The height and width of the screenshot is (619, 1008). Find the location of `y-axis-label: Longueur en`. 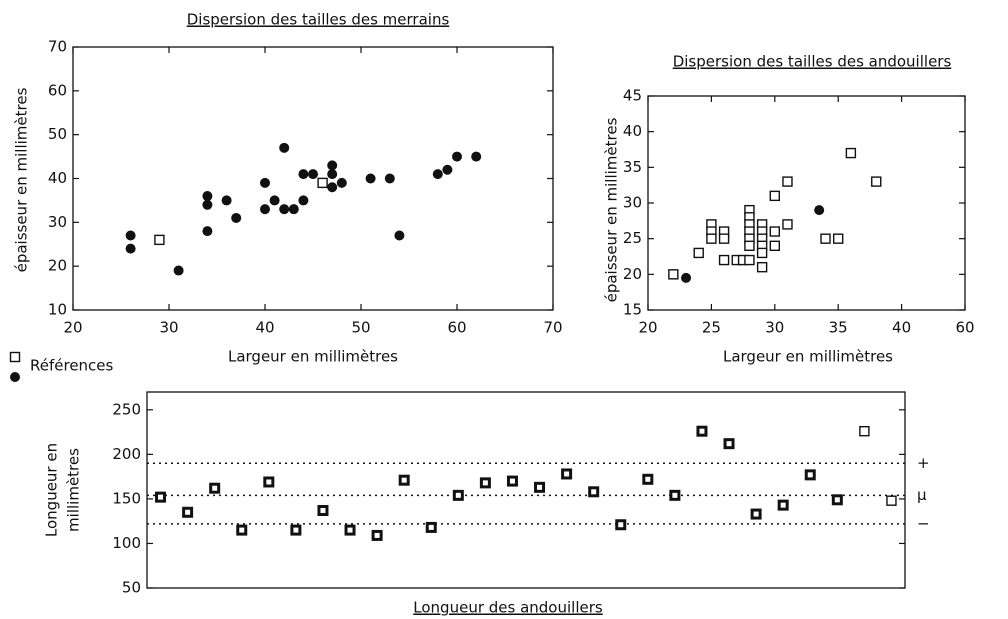

y-axis-label: Longueur en is located at coordinates (52, 490).